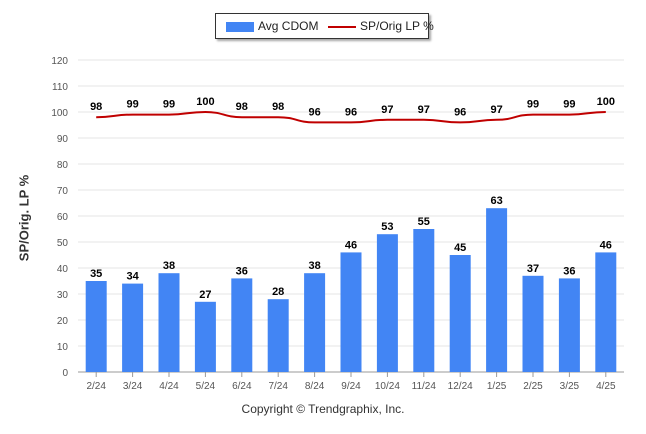  I want to click on y-tick-label: 50, so click(63, 243).